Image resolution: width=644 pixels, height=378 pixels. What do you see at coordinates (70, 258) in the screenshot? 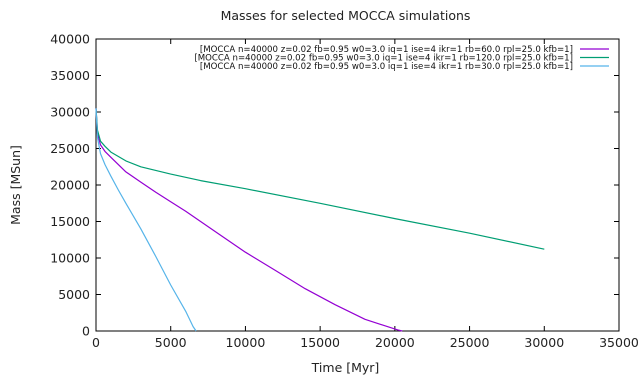
I see `y-tick-label: 10000` at bounding box center [70, 258].